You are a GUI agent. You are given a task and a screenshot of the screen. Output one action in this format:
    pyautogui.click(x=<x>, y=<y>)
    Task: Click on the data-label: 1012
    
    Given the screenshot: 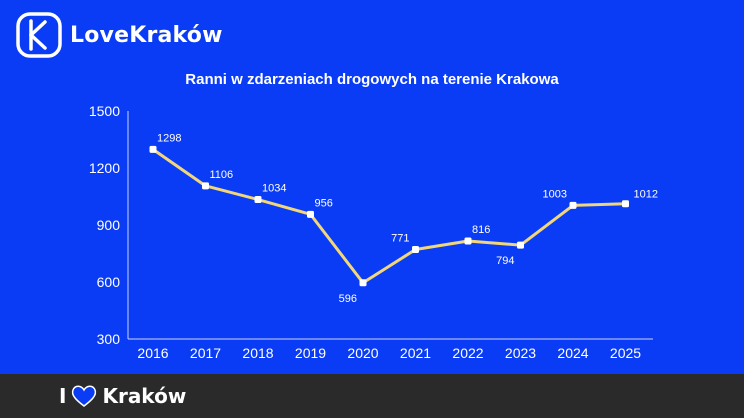 What is the action you would take?
    pyautogui.click(x=646, y=195)
    